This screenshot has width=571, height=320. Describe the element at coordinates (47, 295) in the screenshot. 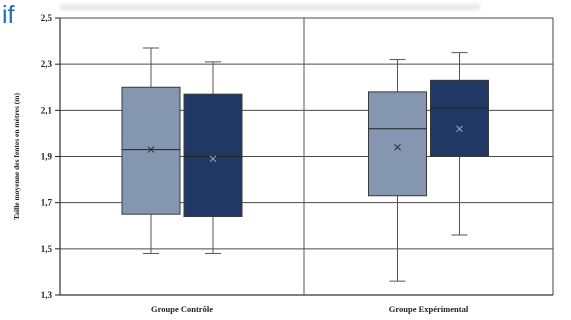

I see `y-tick-label: 1,3` at that location.